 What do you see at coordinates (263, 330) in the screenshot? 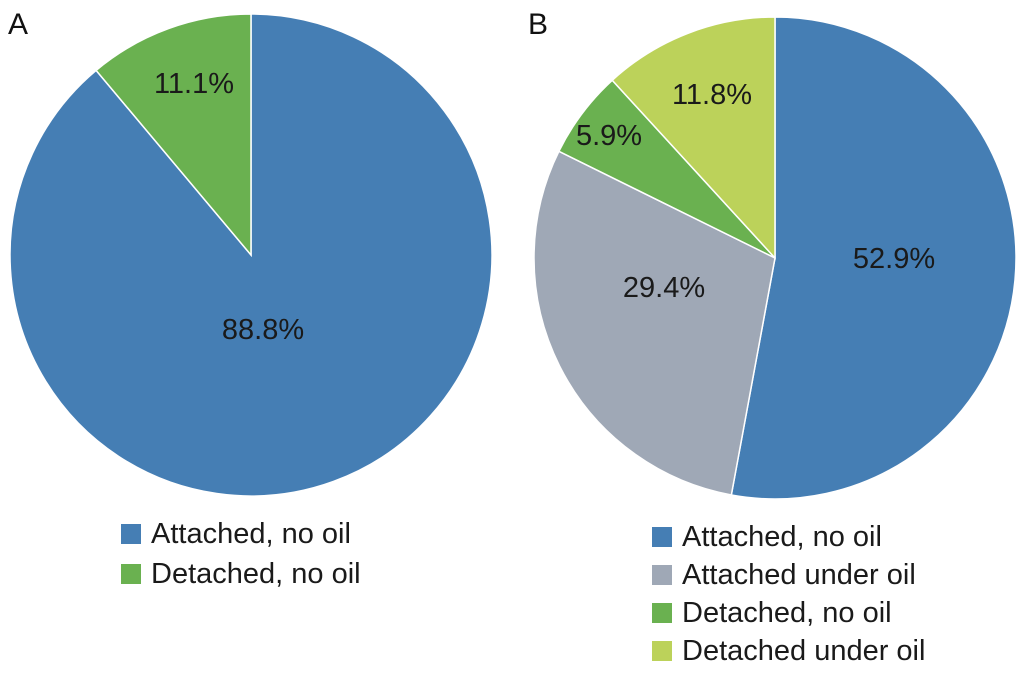
I see `slice-label-a-1: 88.8%` at bounding box center [263, 330].